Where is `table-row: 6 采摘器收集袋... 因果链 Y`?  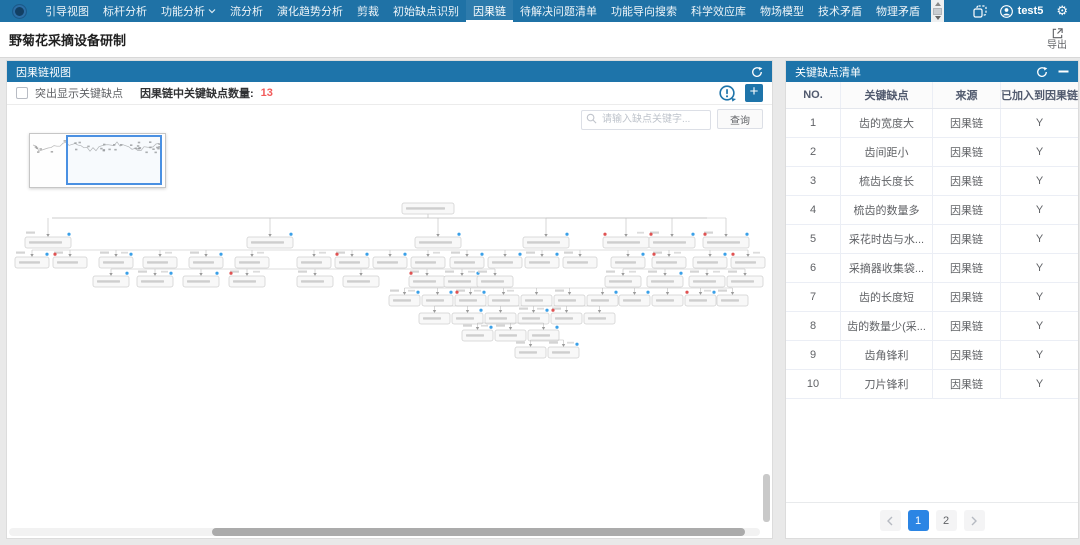 table-row: 6 采摘器收集袋... 因果链 Y is located at coordinates (932, 268).